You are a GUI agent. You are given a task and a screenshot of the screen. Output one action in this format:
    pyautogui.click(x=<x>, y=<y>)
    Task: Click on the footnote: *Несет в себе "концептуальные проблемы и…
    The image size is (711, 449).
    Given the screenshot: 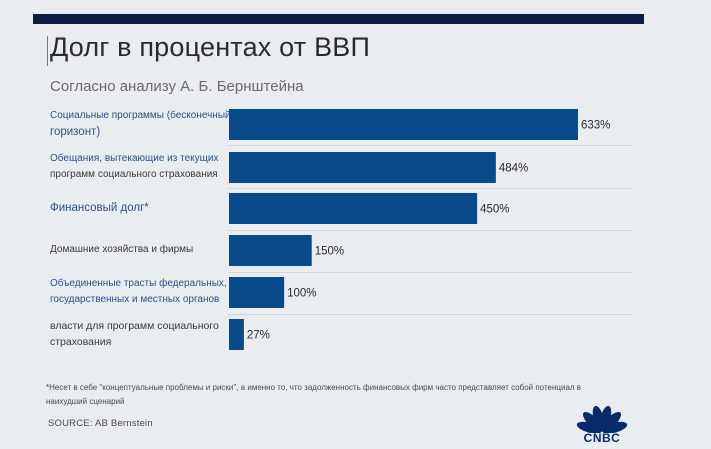 What is the action you would take?
    pyautogui.click(x=326, y=395)
    